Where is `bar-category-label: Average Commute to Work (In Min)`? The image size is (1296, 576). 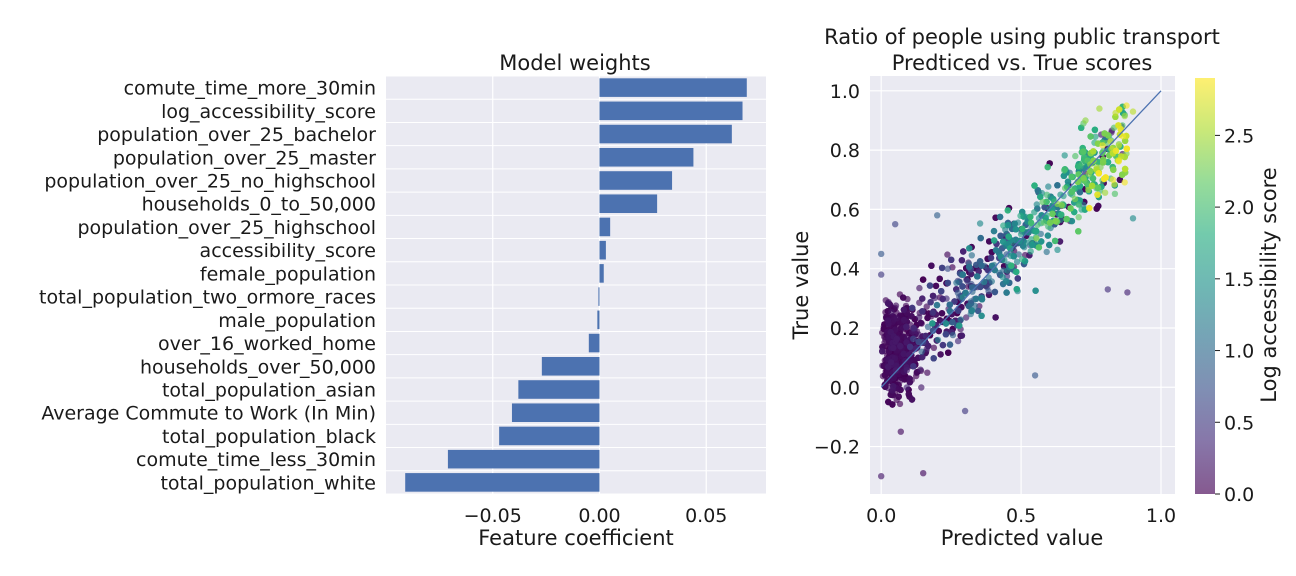 bar-category-label: Average Commute to Work (In Min) is located at coordinates (208, 414).